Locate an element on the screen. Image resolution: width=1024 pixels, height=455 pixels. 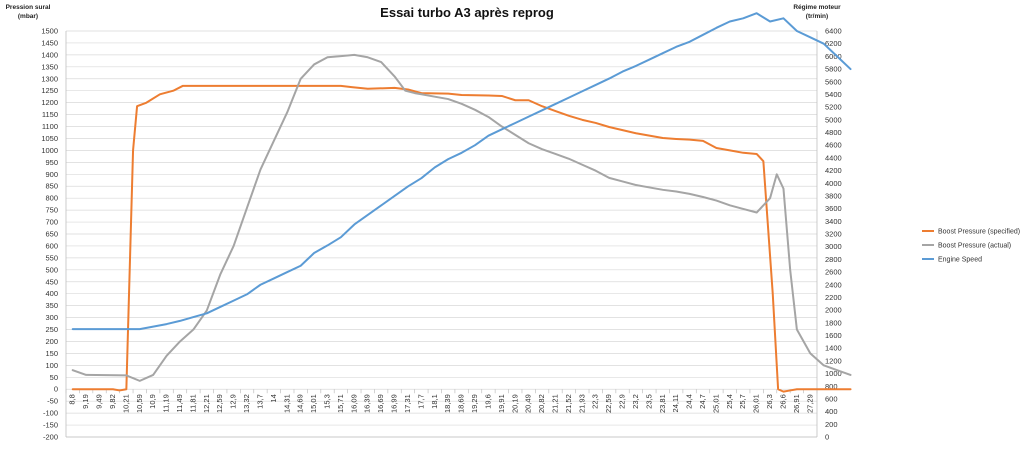
x-tick-label: 19,29 is located at coordinates (474, 403).